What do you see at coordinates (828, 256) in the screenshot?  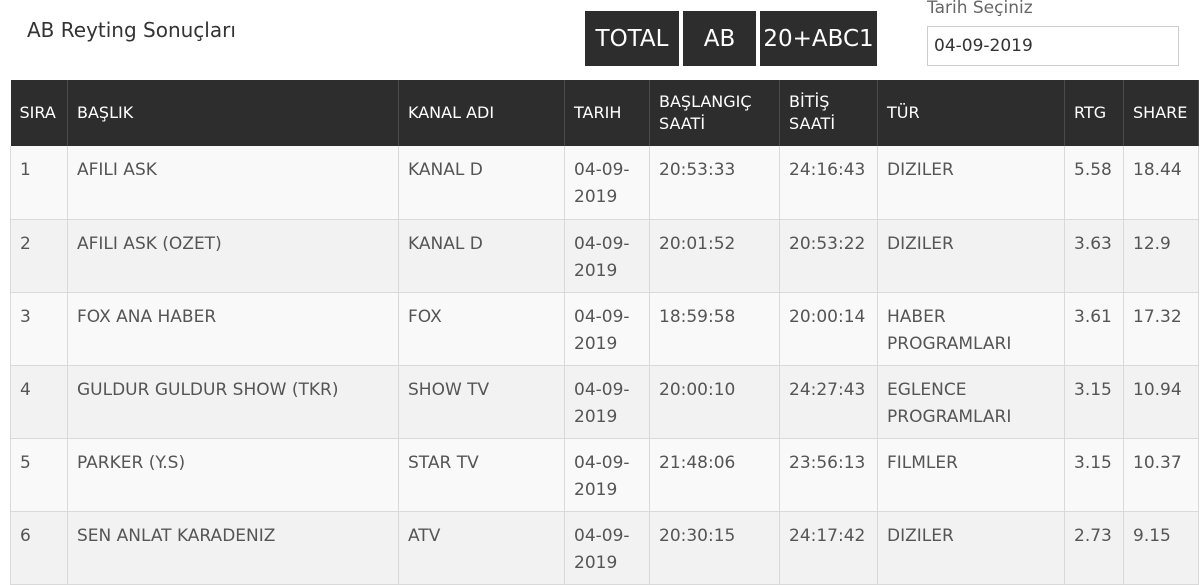 I see `cell-bitis-saati: 20:53:22` at bounding box center [828, 256].